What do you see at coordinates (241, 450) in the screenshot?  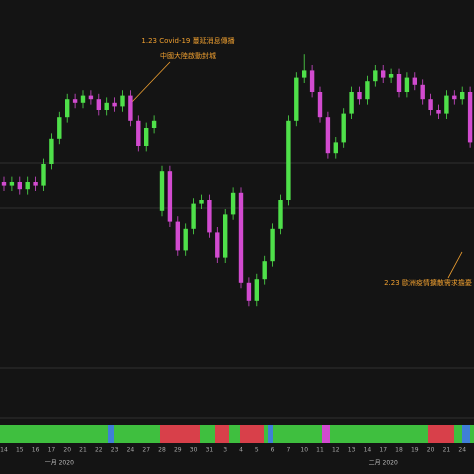 I see `x-tick-label: 4` at bounding box center [241, 450].